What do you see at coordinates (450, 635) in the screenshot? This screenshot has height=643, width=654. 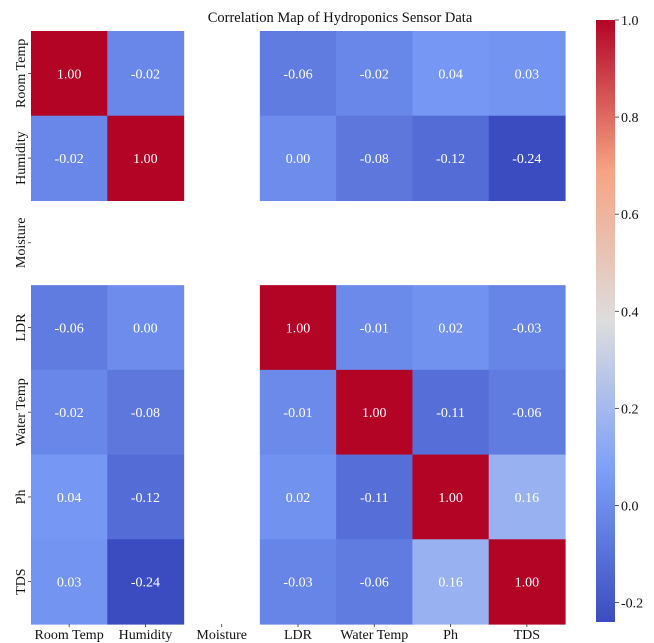 I see `x-tick-label: Ph` at bounding box center [450, 635].